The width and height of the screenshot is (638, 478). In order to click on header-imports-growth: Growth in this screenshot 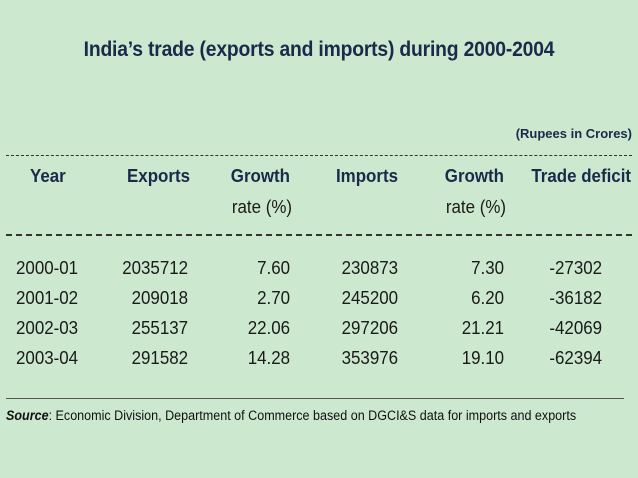, I will do `click(474, 176)`.